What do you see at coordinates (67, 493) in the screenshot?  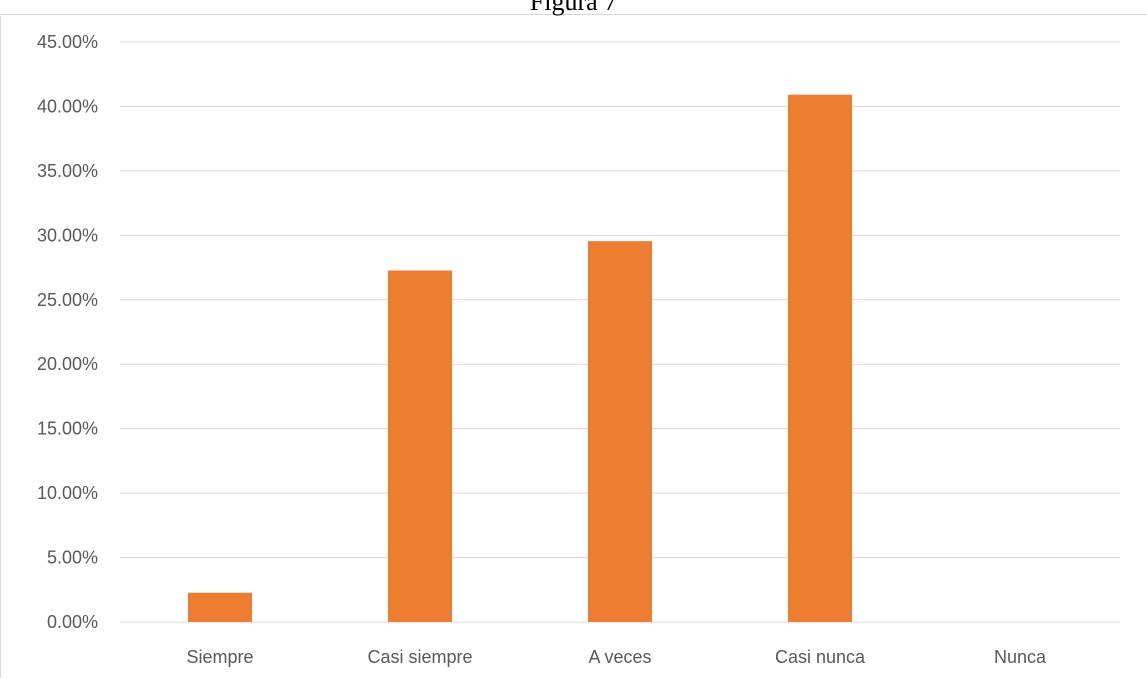 I see `y-tick-label: 10.00%` at bounding box center [67, 493].